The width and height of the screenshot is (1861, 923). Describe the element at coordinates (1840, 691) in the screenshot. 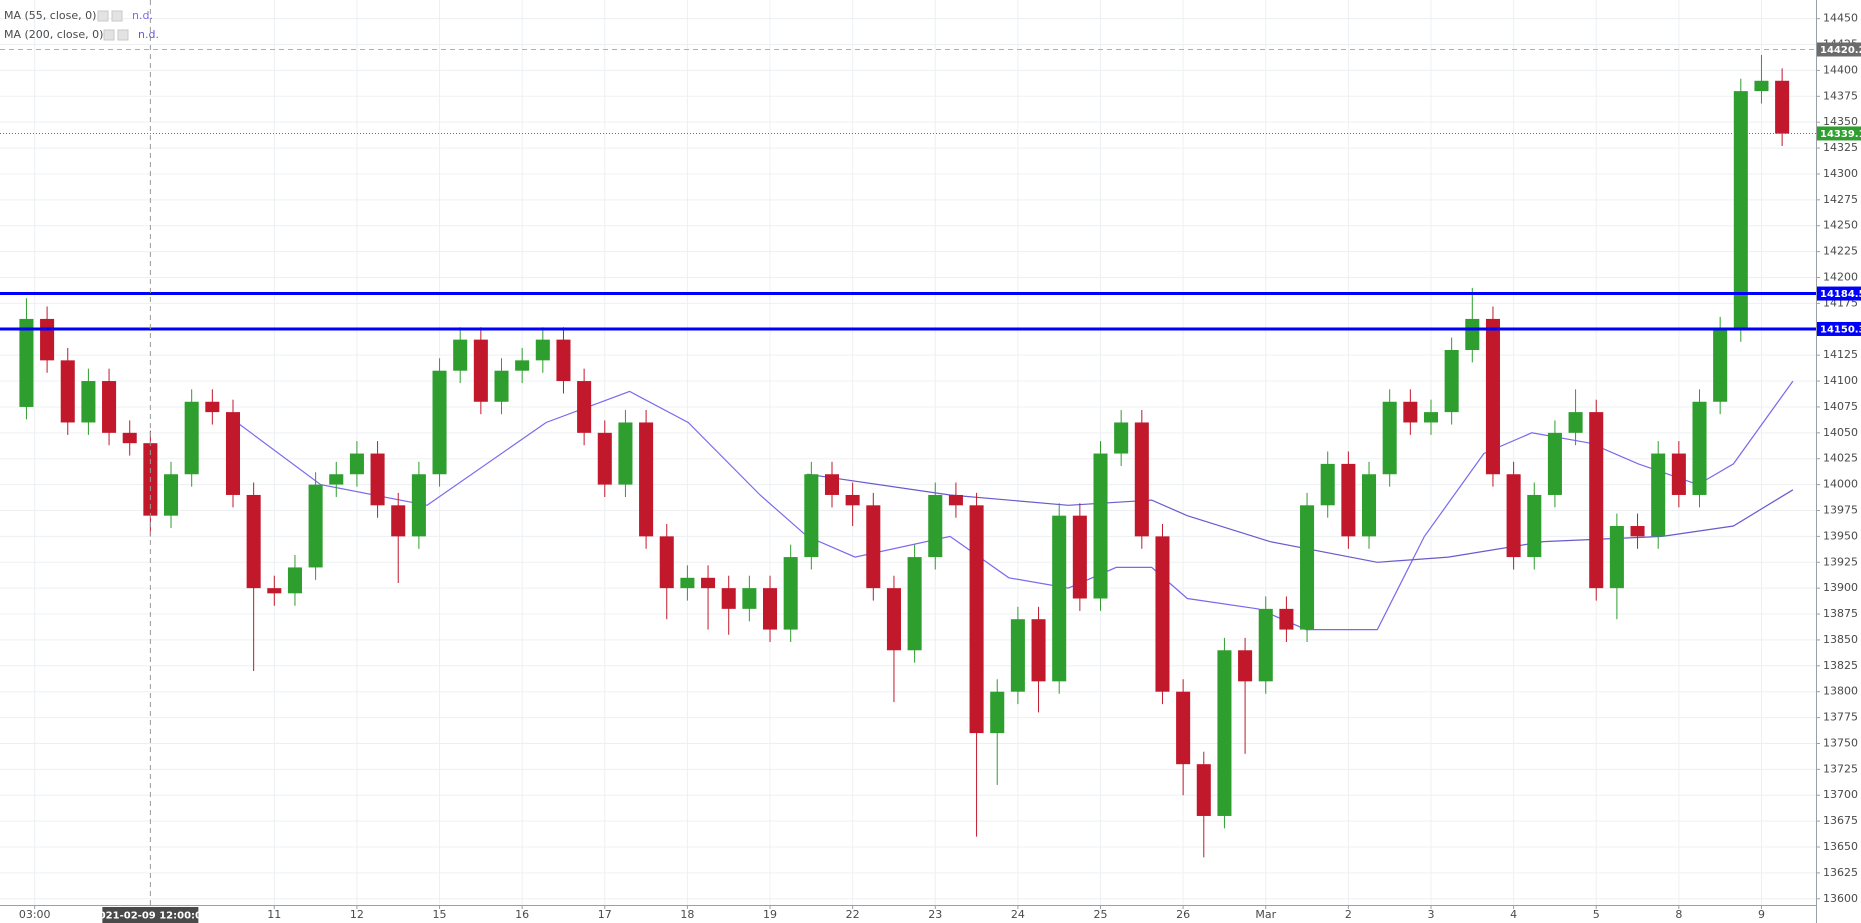

I see `y-tick-label: 13800` at that location.